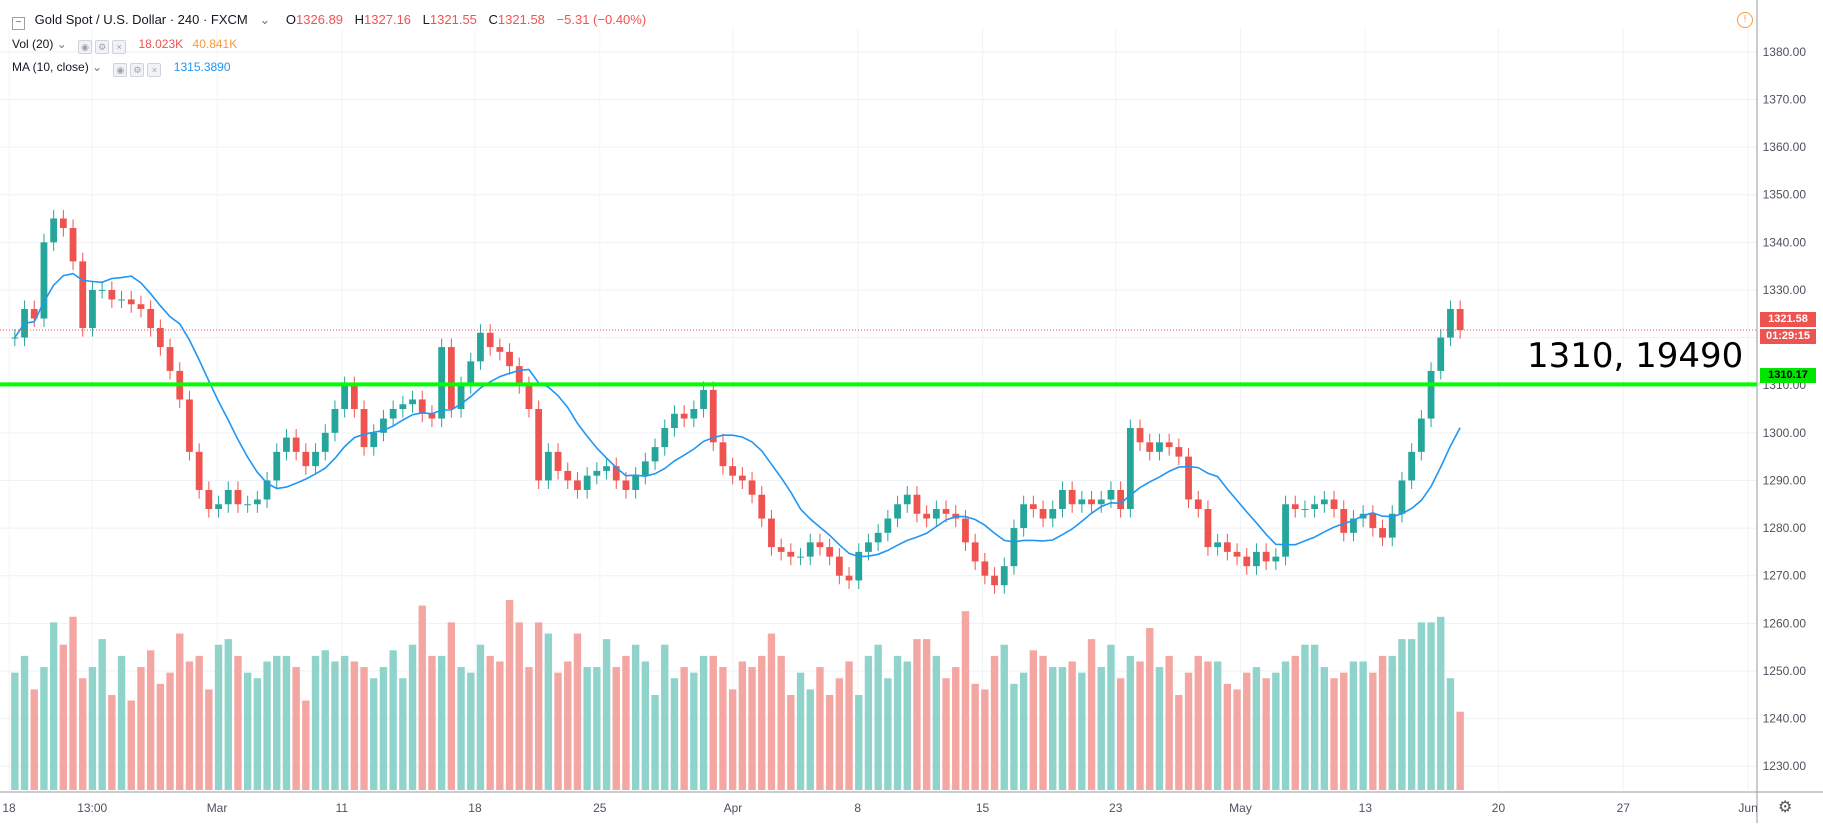 Image resolution: width=1823 pixels, height=828 pixels. What do you see at coordinates (1785, 290) in the screenshot?
I see `price-tick-label: 1330.00` at bounding box center [1785, 290].